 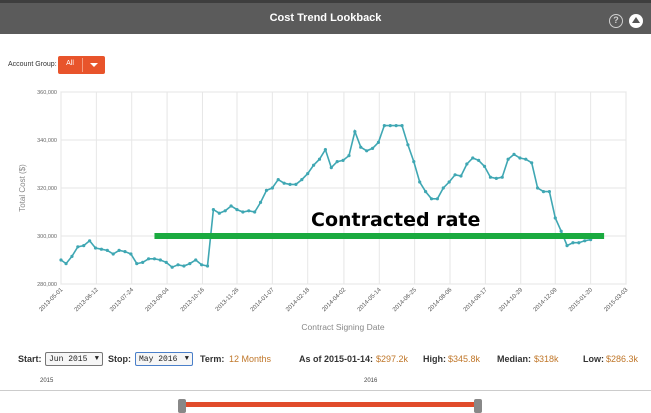 What do you see at coordinates (636, 21) in the screenshot?
I see `collapse-icon` at bounding box center [636, 21].